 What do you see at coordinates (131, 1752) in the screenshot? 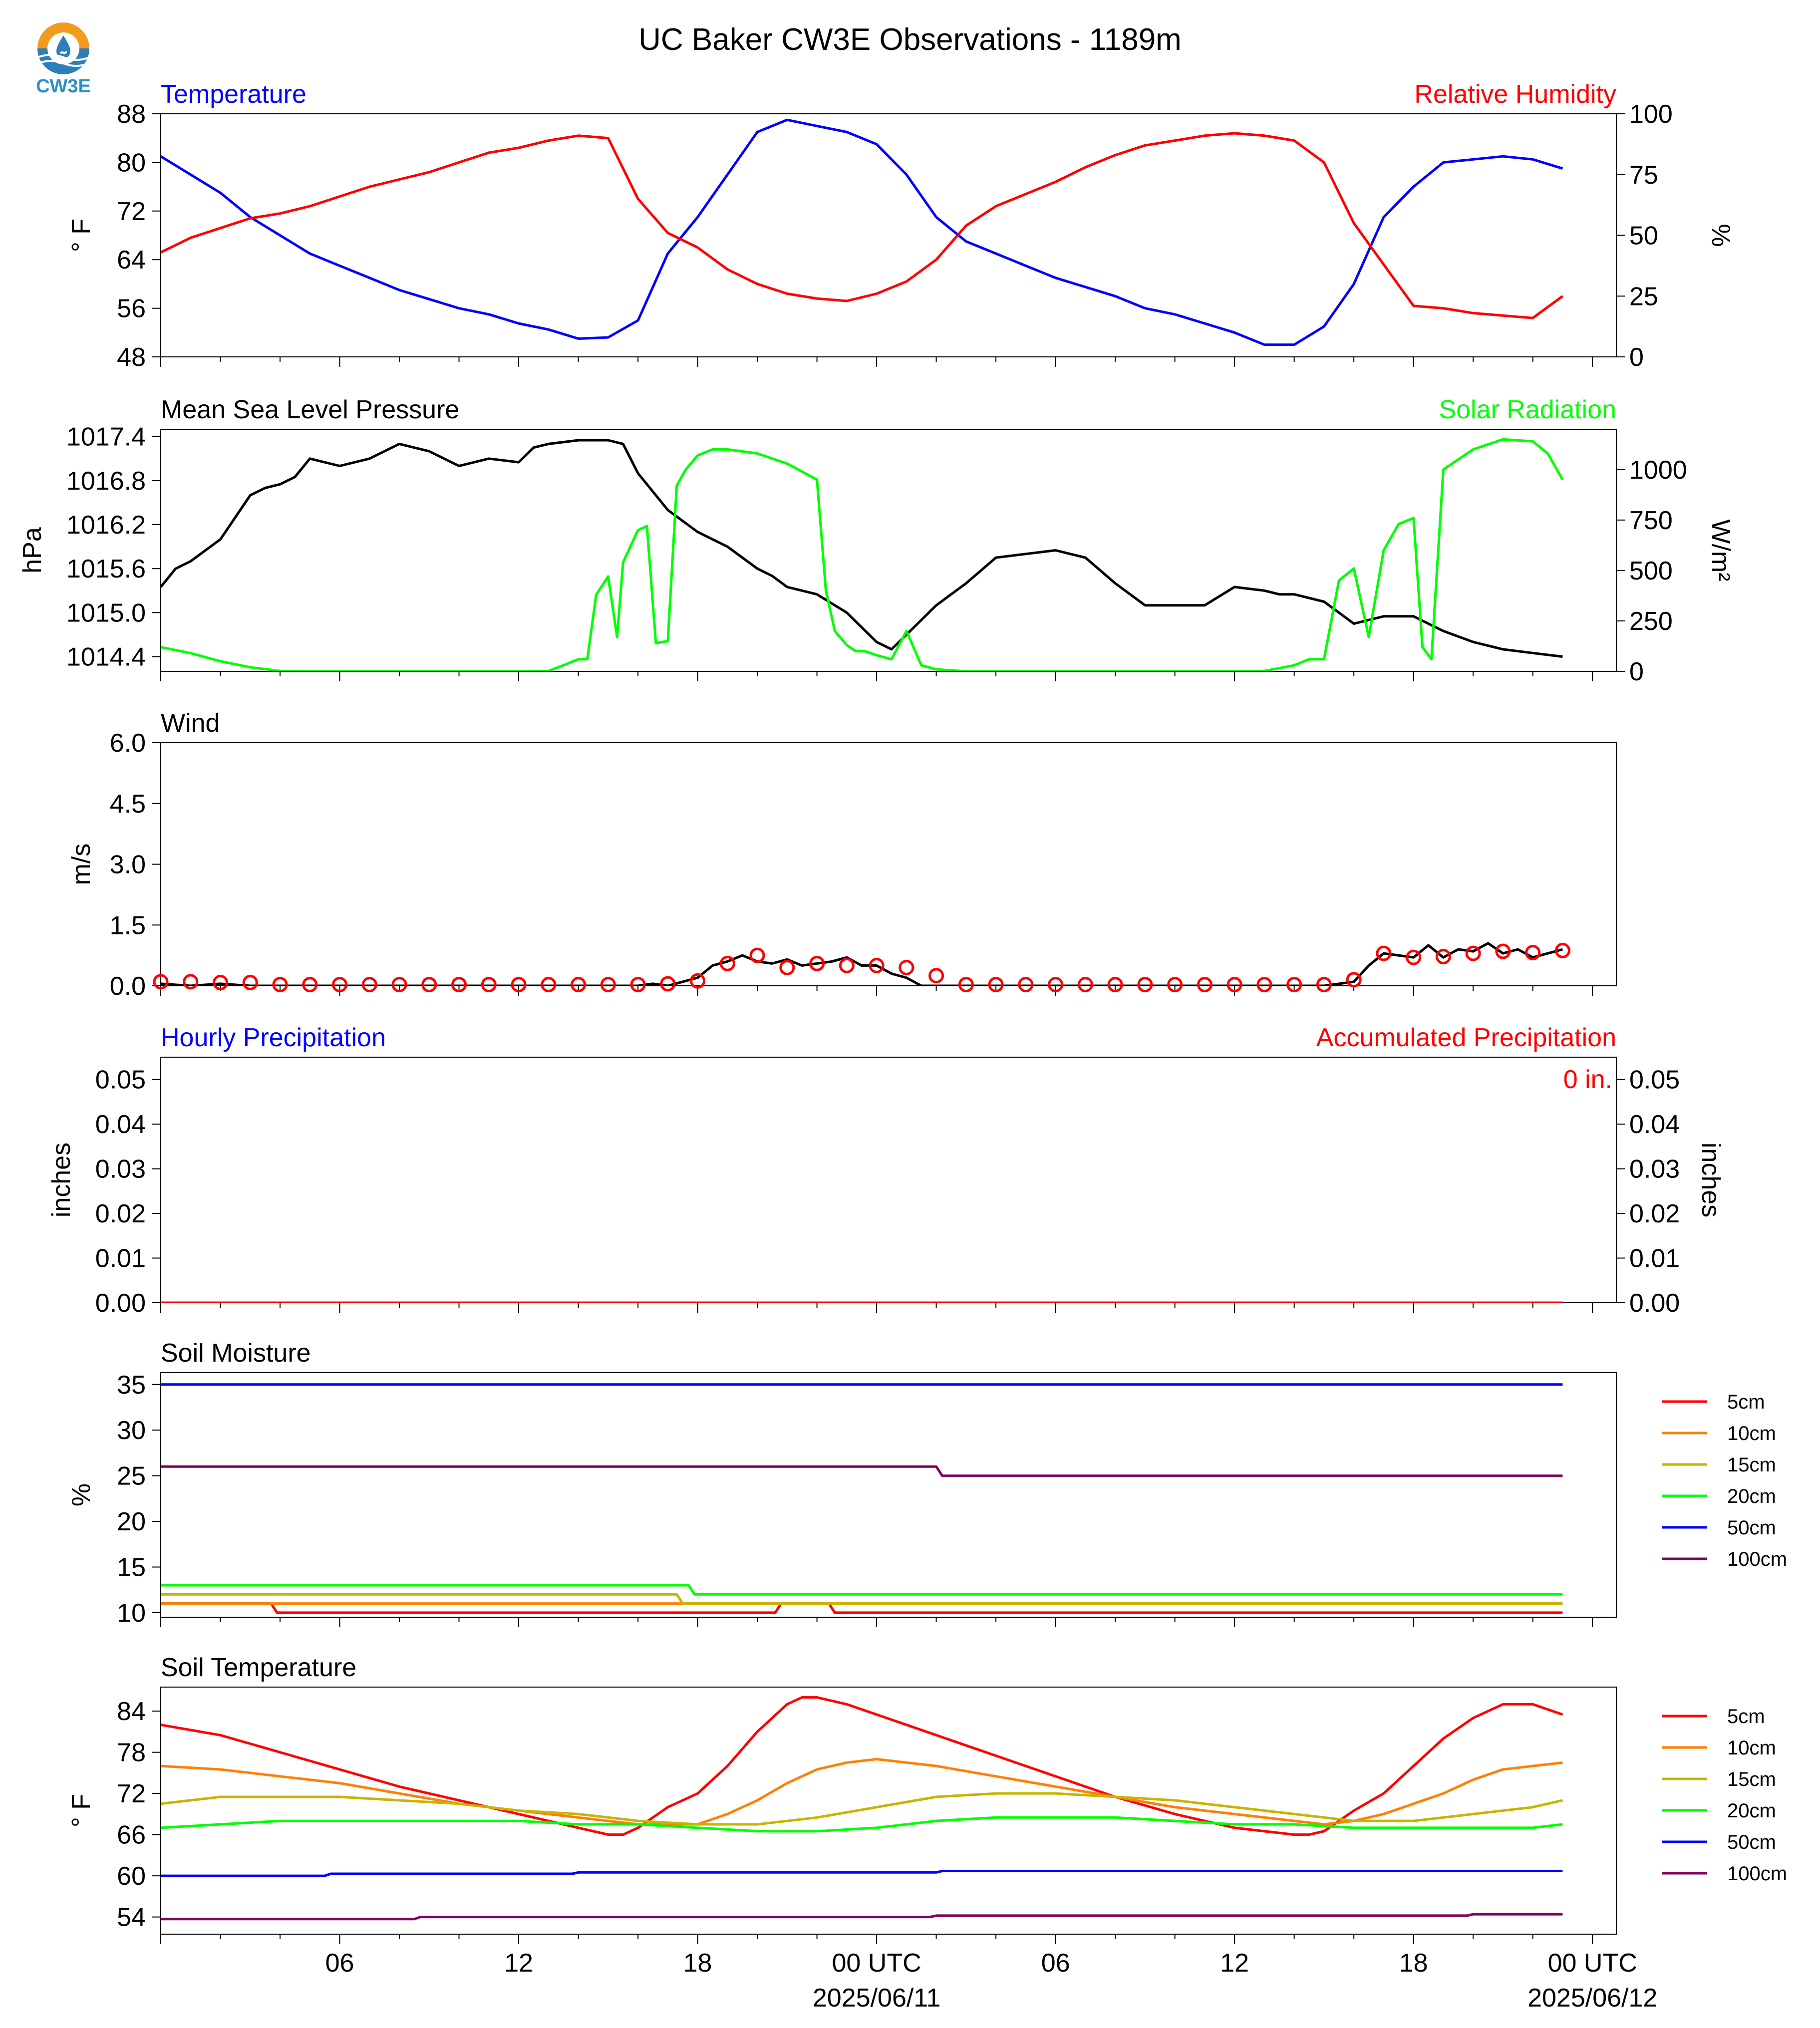
I see `y-tick-label-left: 78` at bounding box center [131, 1752].